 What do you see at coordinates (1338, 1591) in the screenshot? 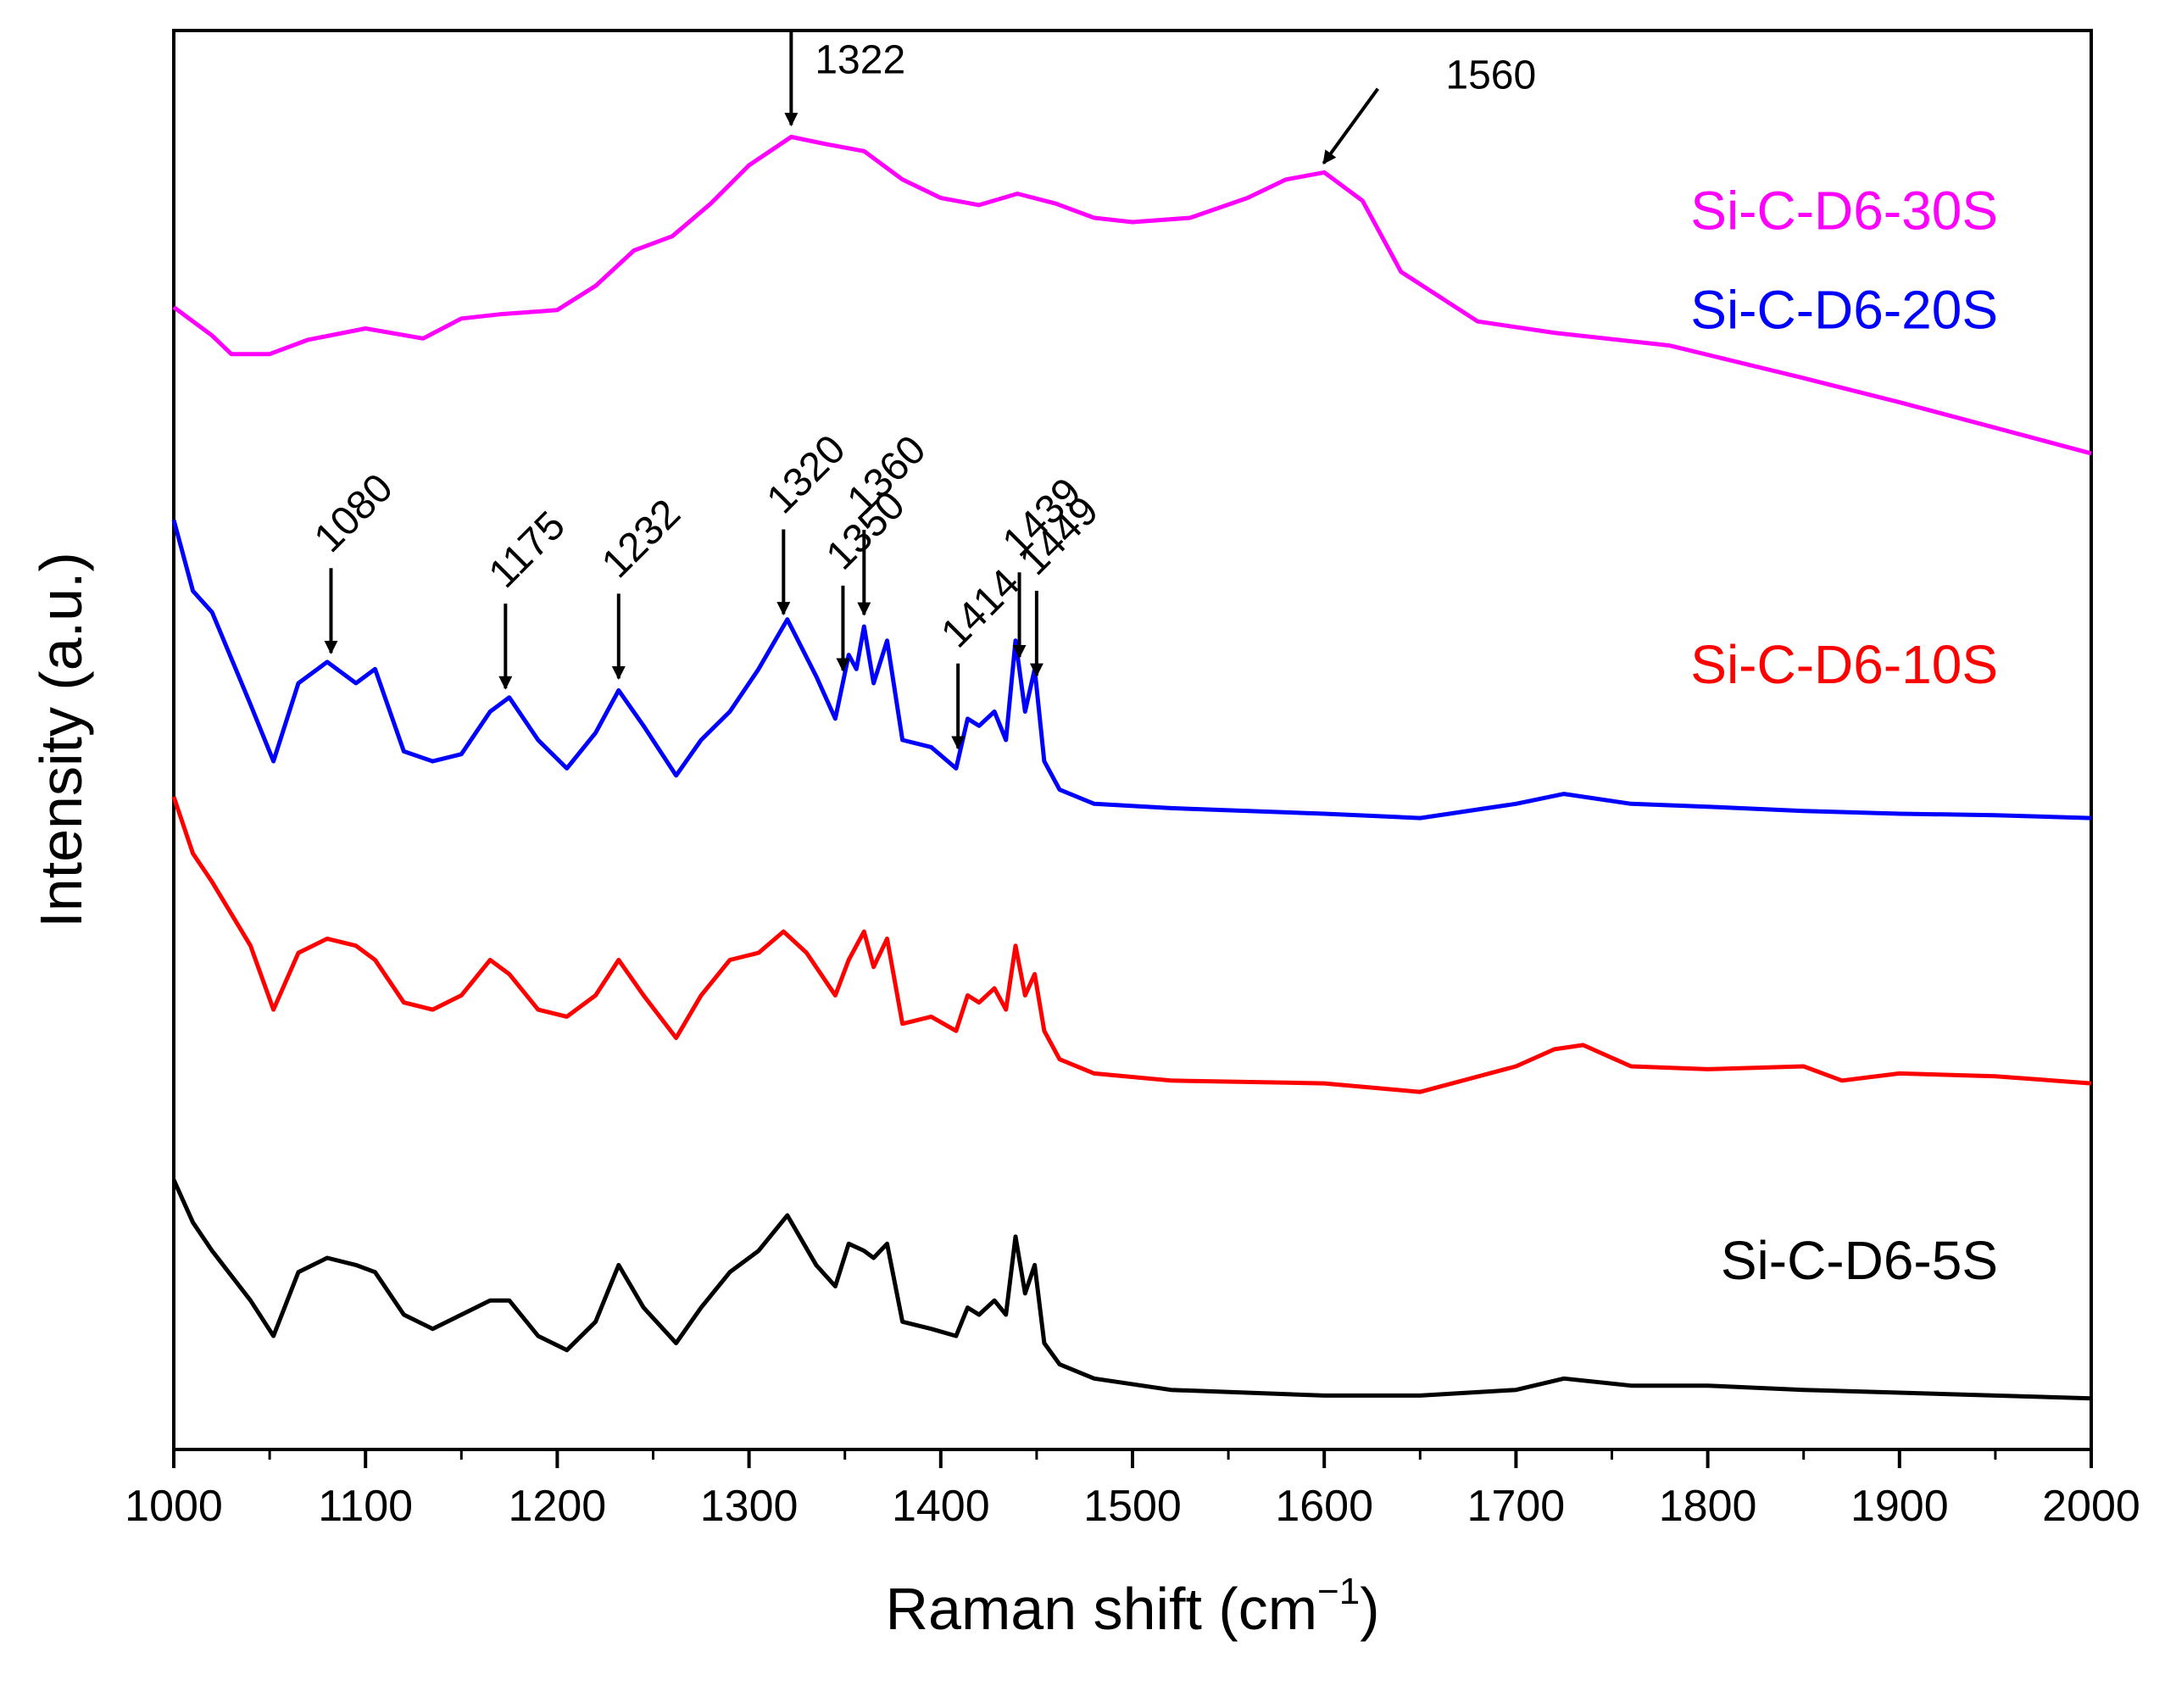
I see `x-axis-title-superscript: −1` at bounding box center [1338, 1591].